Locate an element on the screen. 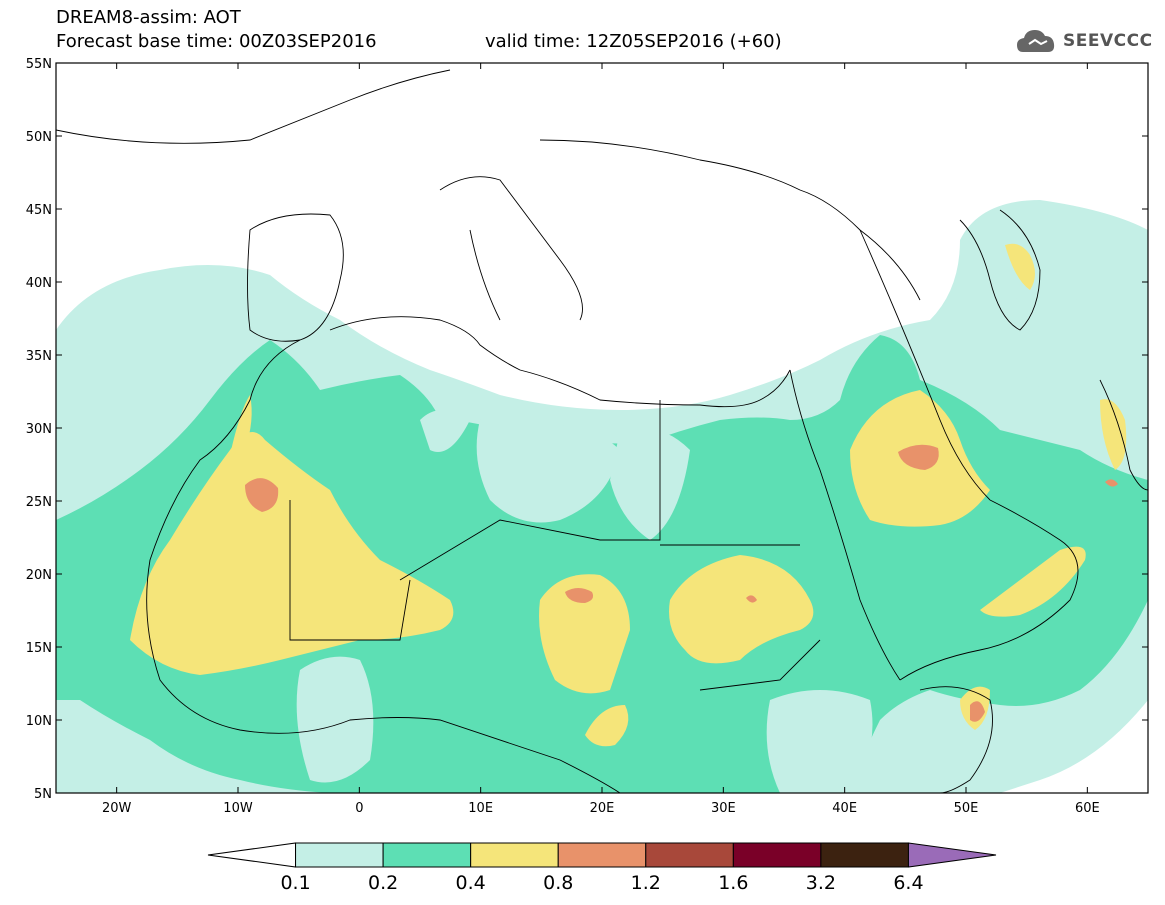 This screenshot has width=1165, height=905. aot-0.4-chad is located at coordinates (584, 634).